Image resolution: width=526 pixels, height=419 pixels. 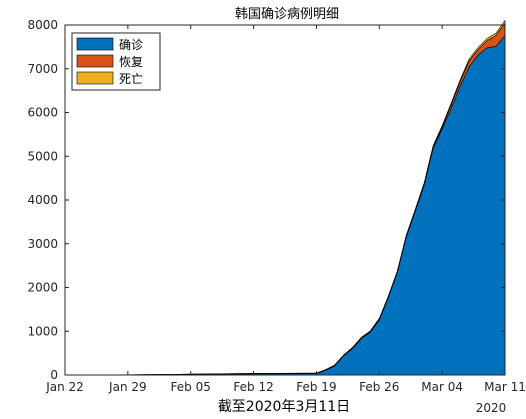 I want to click on y-tick-label: 3000, so click(x=42, y=244).